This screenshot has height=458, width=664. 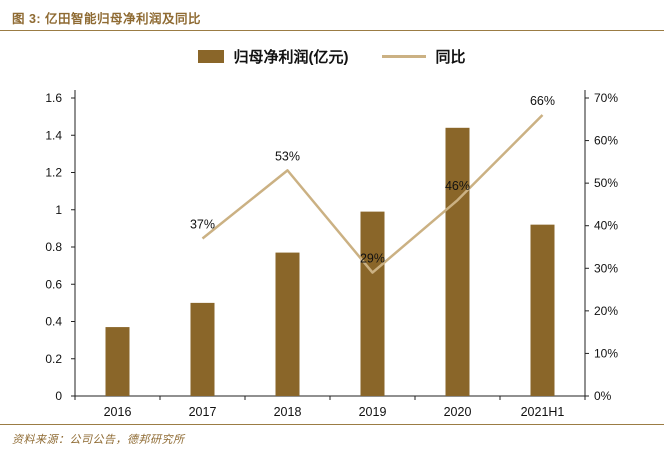 I want to click on left-axis-tick-label: 0.6, so click(x=53, y=284).